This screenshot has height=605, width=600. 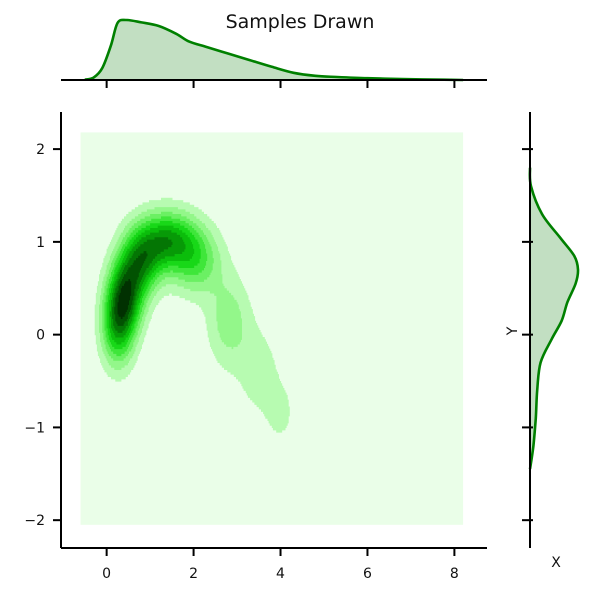 I want to click on x-tick-label: 0, so click(x=106, y=574).